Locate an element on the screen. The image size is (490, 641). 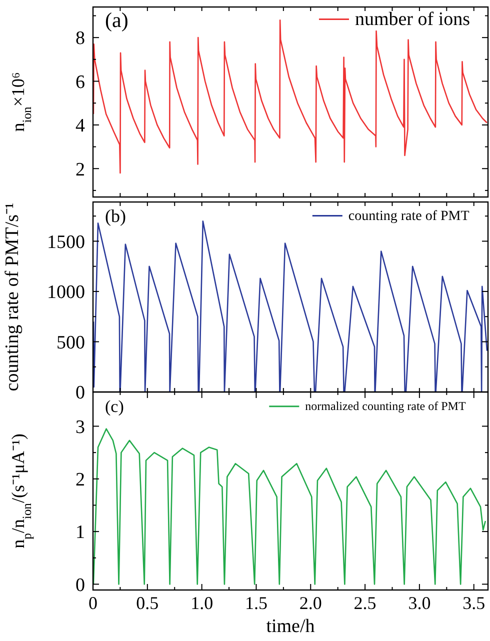
annotation: (b) is located at coordinates (115, 216).